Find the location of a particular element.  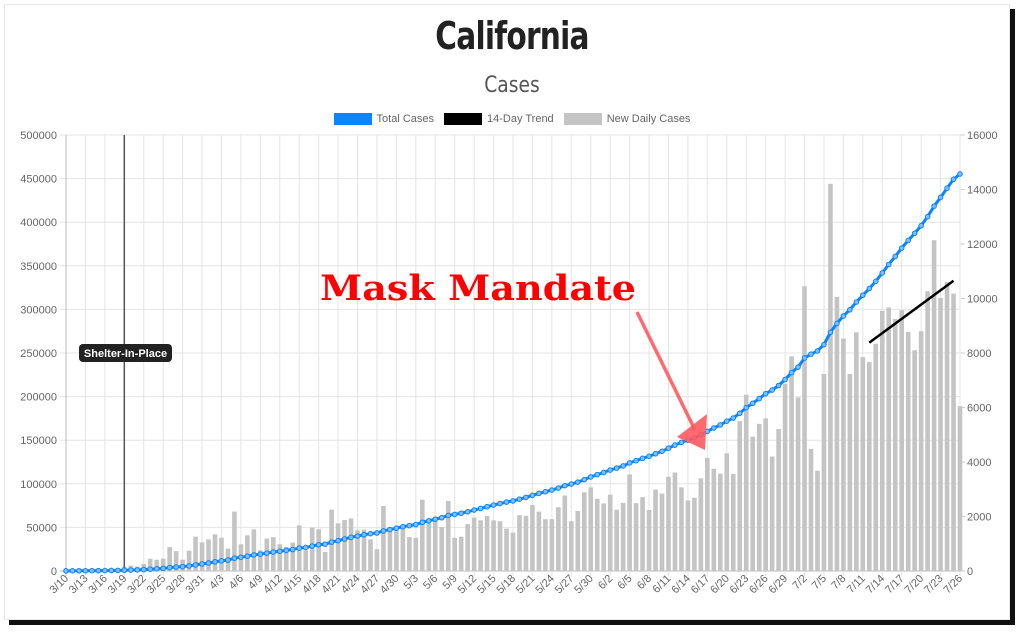

x-tick-label: 3/22 is located at coordinates (137, 585).